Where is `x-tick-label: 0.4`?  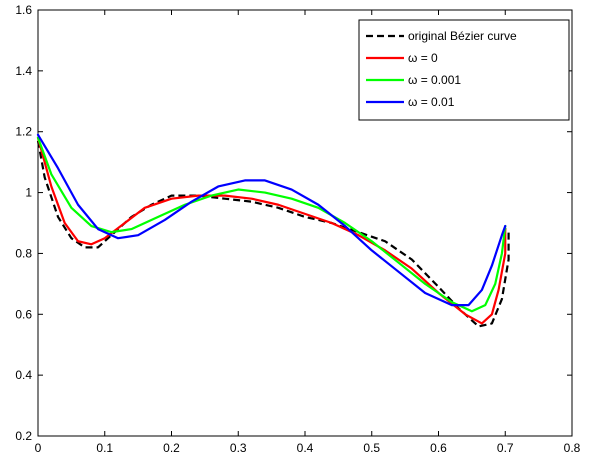
x-tick-label: 0.4 is located at coordinates (305, 448).